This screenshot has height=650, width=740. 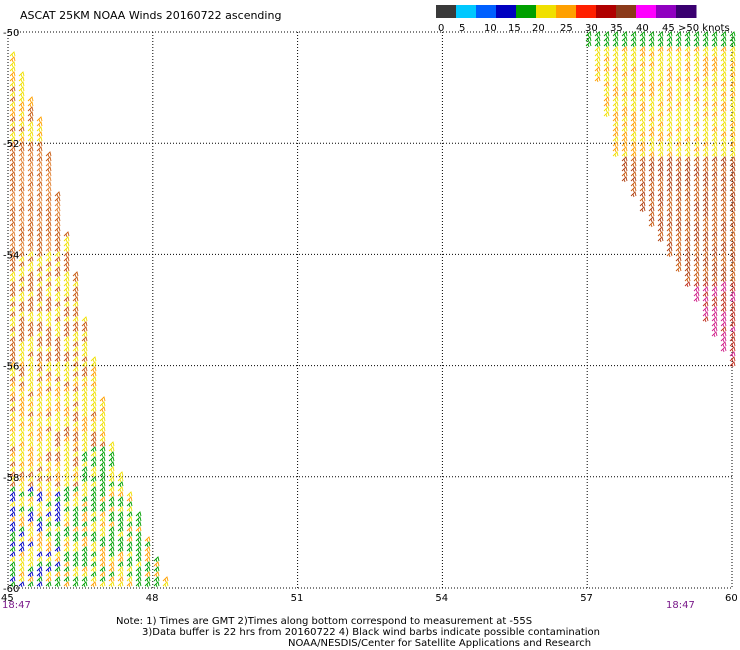 I want to click on legend-tick-label: 20, so click(x=538, y=28).